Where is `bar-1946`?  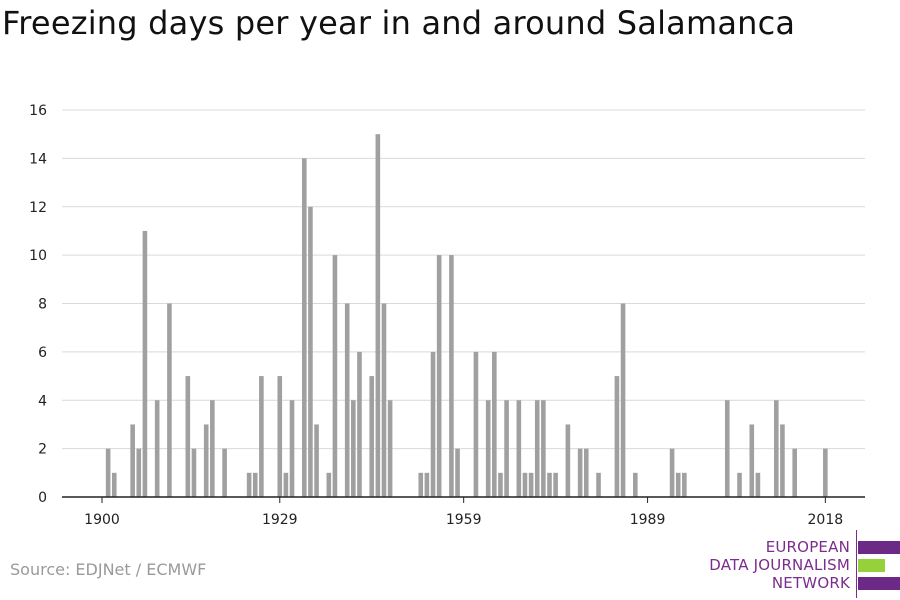 bar-1946 is located at coordinates (384, 400).